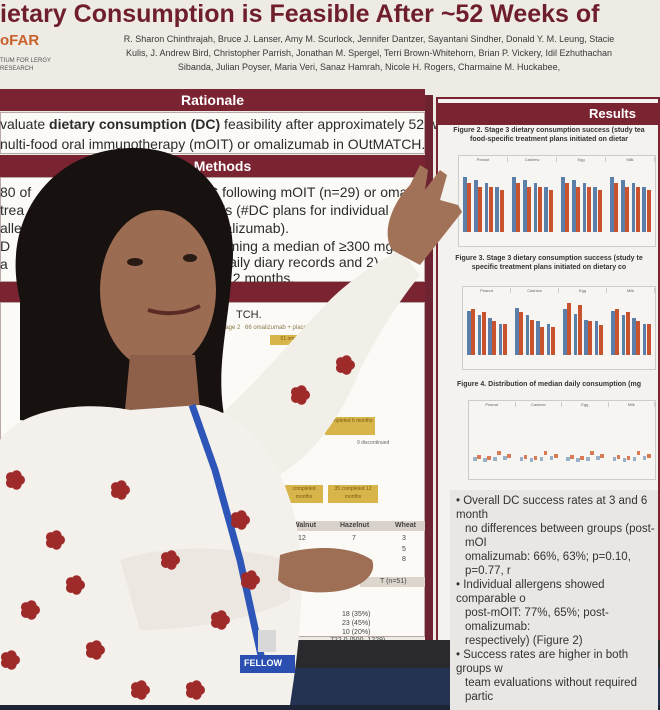 This screenshot has width=660, height=710. I want to click on flow-text: 9 discontinued, so click(373, 443).